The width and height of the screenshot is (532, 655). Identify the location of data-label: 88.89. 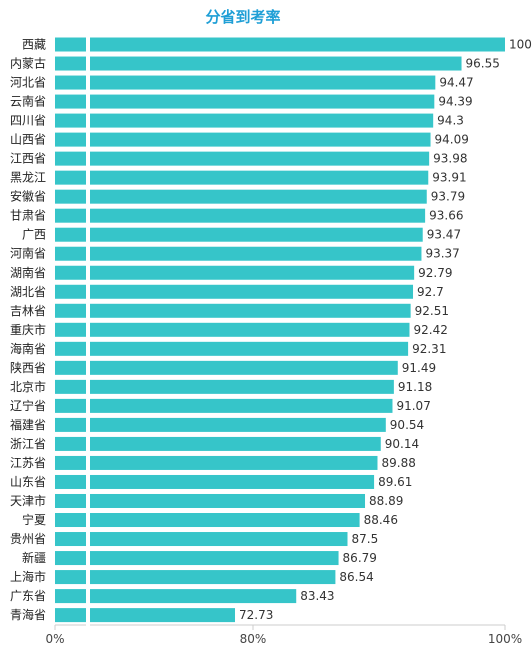
(386, 501).